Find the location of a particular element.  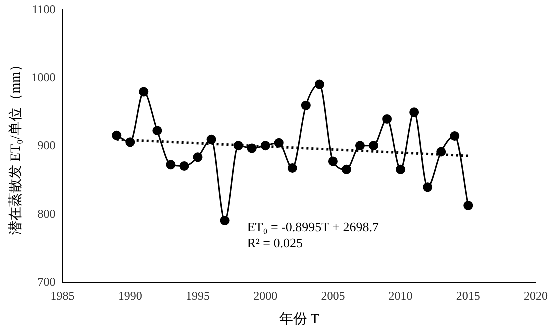

x-tick-label: 2005 is located at coordinates (333, 296).